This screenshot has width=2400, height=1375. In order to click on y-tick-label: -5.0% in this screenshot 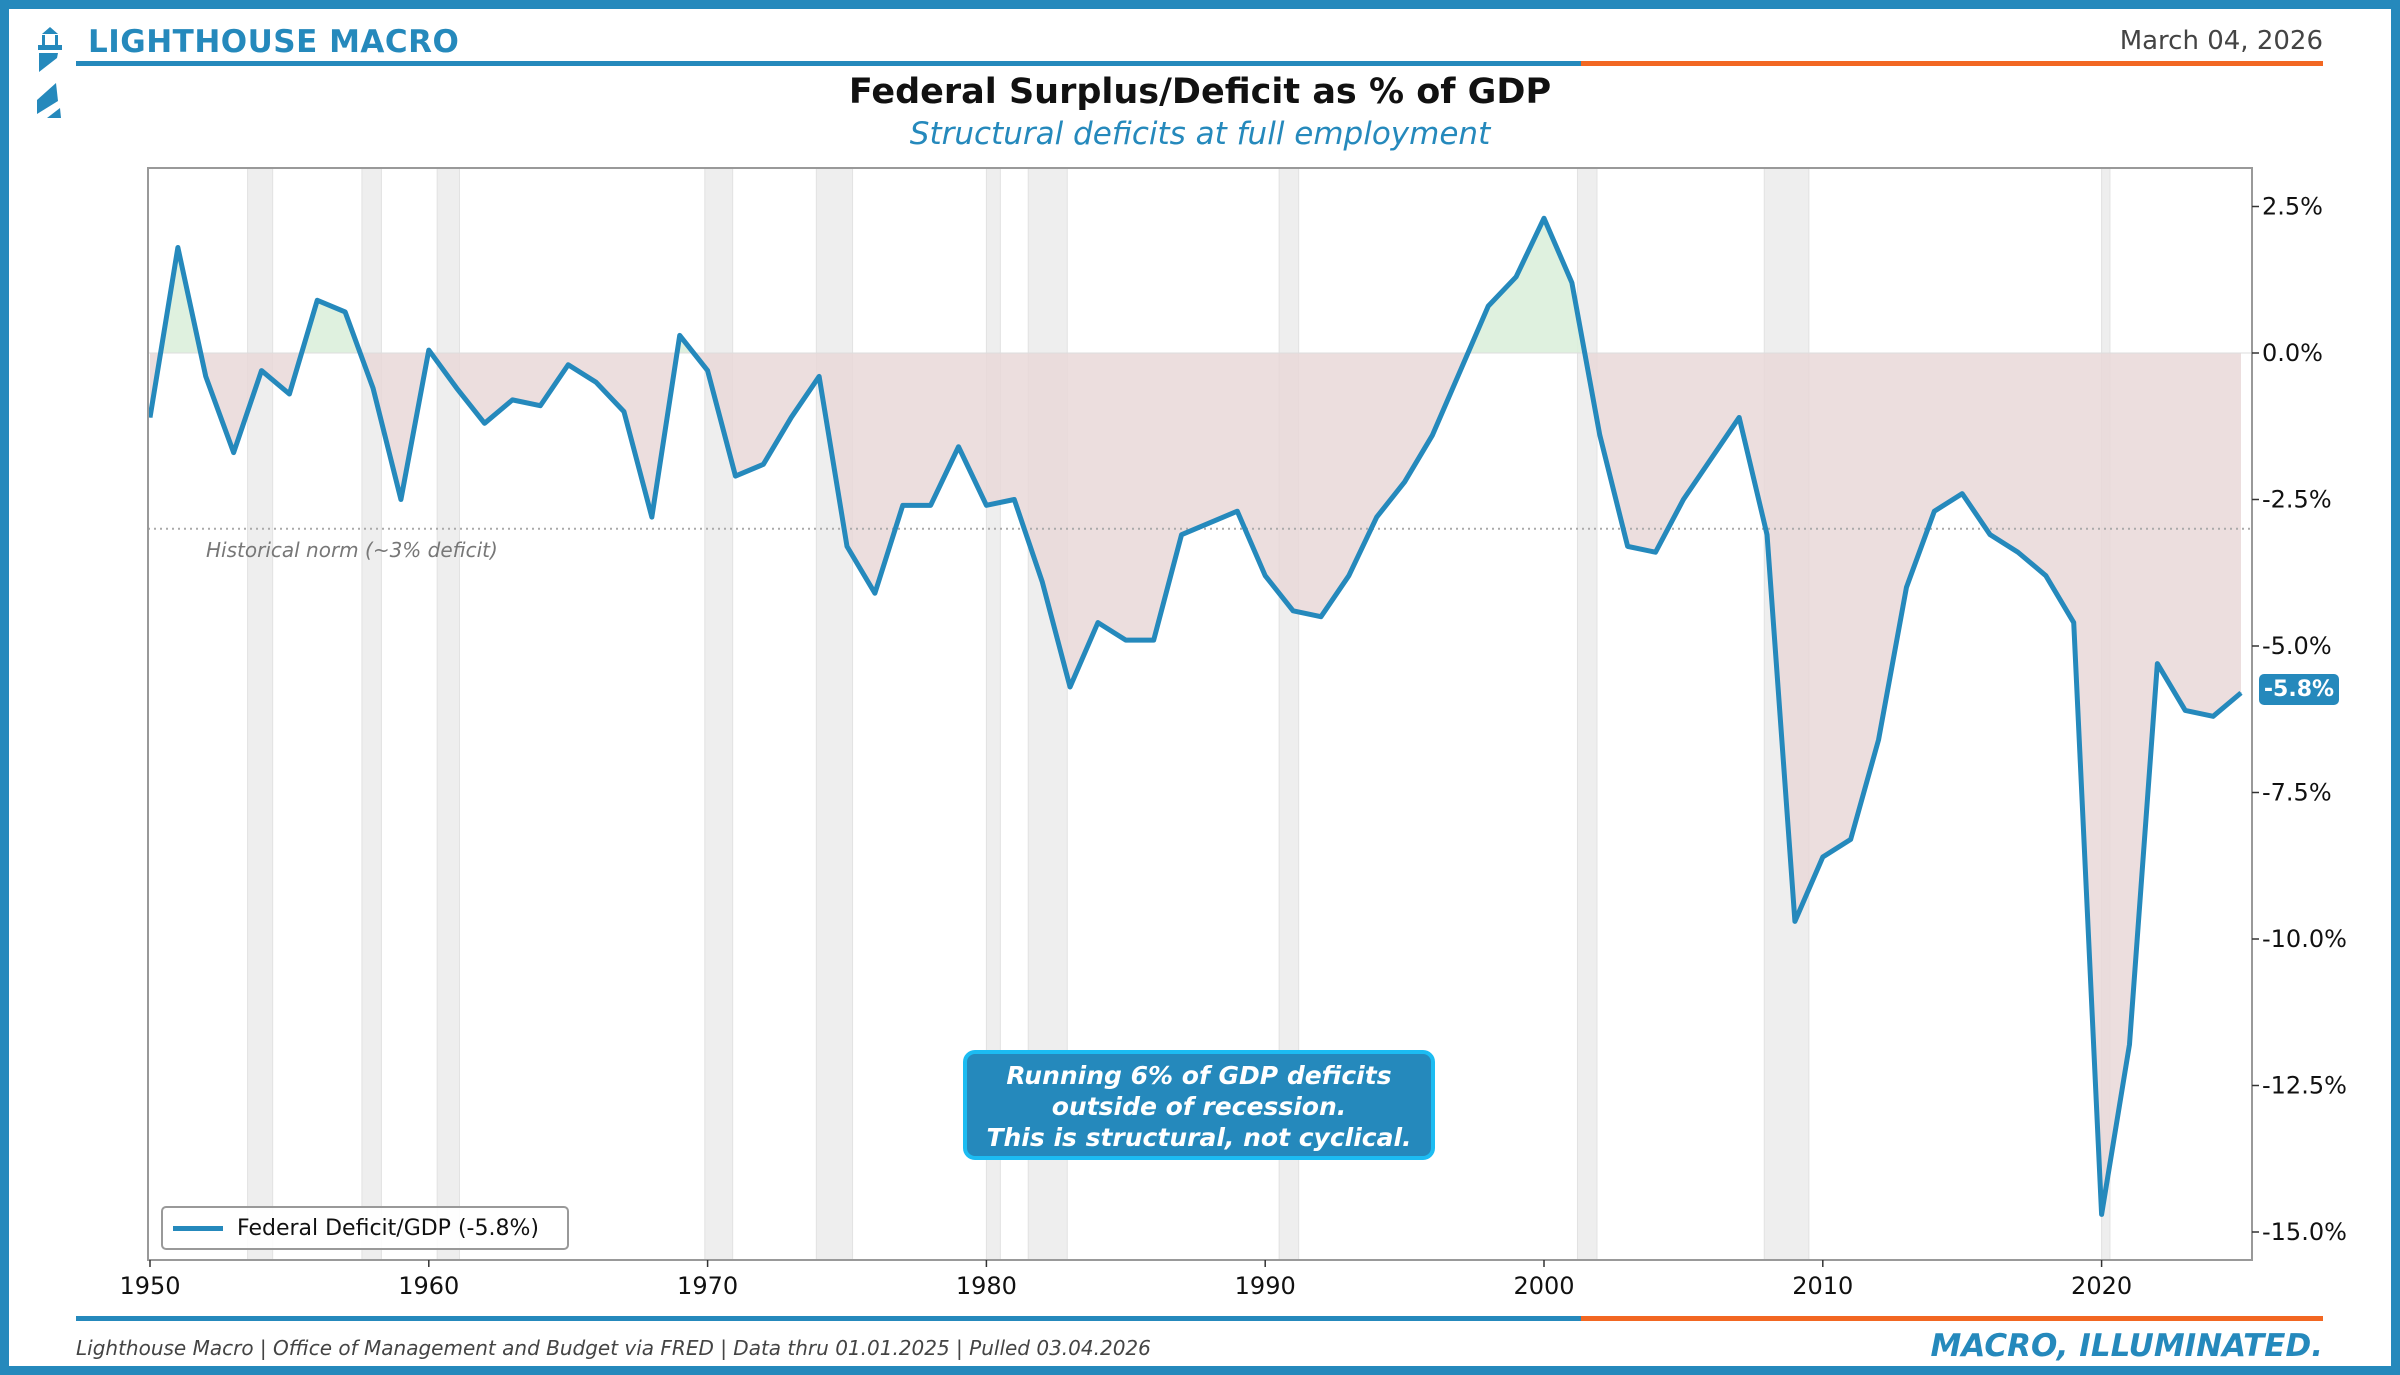, I will do `click(2297, 646)`.